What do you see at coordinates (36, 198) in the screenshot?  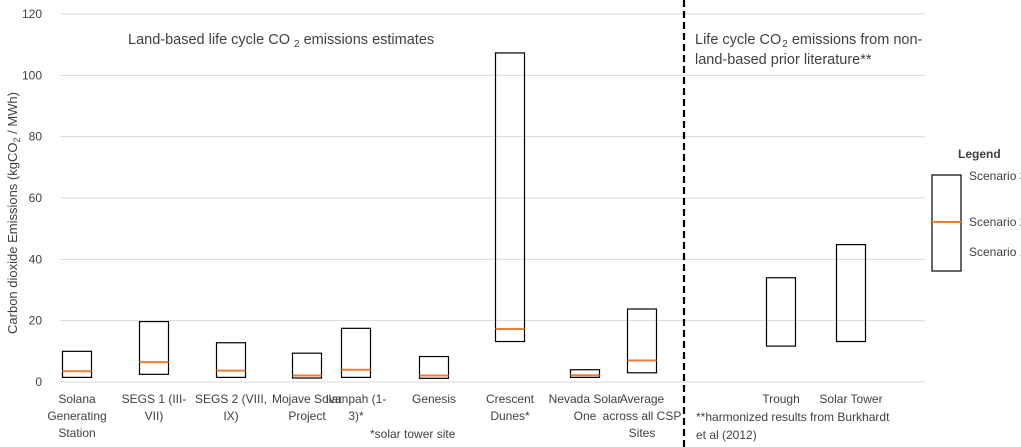 I see `y-tick-label: 60` at bounding box center [36, 198].